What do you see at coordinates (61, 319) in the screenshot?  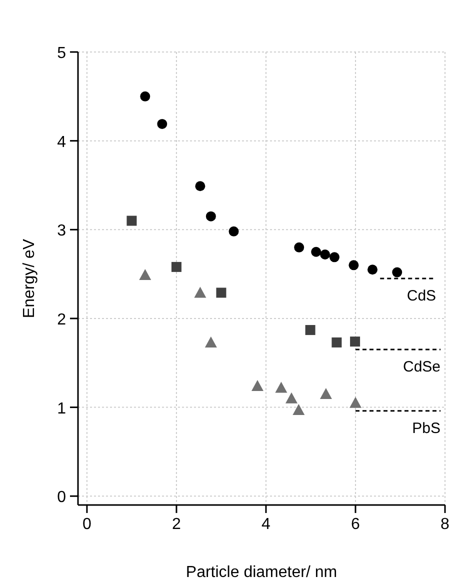 I see `y-tick-label: 2` at bounding box center [61, 319].